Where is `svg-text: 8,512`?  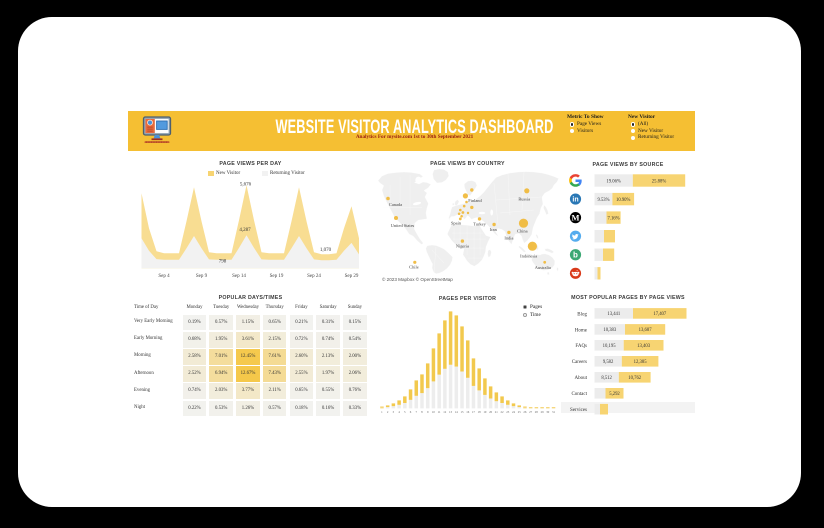 svg-text: 8,512 is located at coordinates (606, 378).